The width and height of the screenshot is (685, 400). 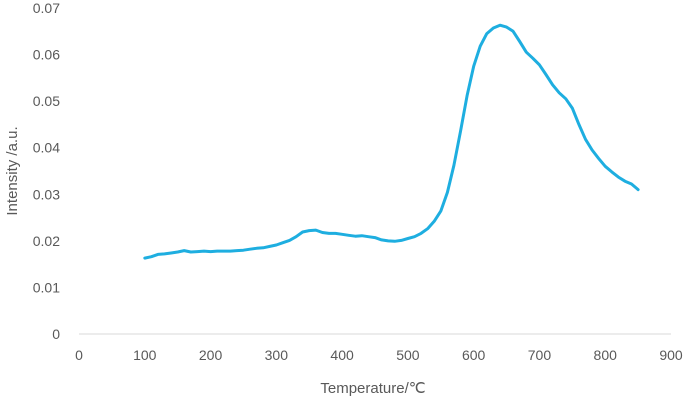 What do you see at coordinates (79, 355) in the screenshot?
I see `x-tick-label: 0` at bounding box center [79, 355].